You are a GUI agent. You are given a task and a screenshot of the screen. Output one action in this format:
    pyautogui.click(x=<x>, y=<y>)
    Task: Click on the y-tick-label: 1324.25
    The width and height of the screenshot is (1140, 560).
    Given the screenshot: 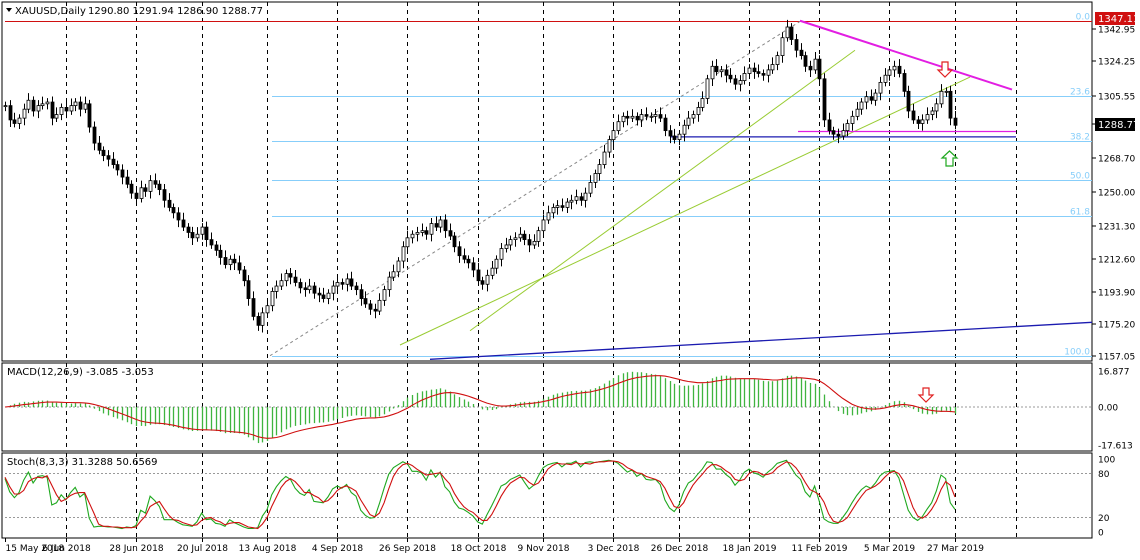 What is the action you would take?
    pyautogui.click(x=1116, y=63)
    